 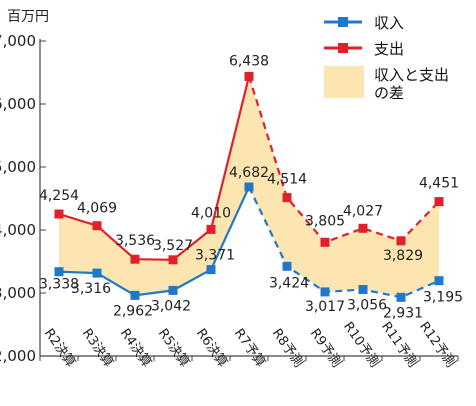 What do you see at coordinates (439, 184) in the screenshot?
I see `expense-data-label: 4,451` at bounding box center [439, 184].